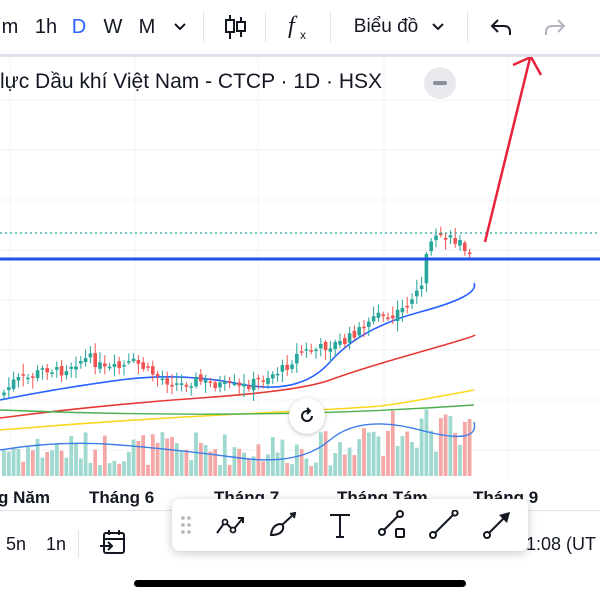 This screenshot has height=600, width=600. Describe the element at coordinates (444, 525) in the screenshot. I see `line-tool-icon` at that location.